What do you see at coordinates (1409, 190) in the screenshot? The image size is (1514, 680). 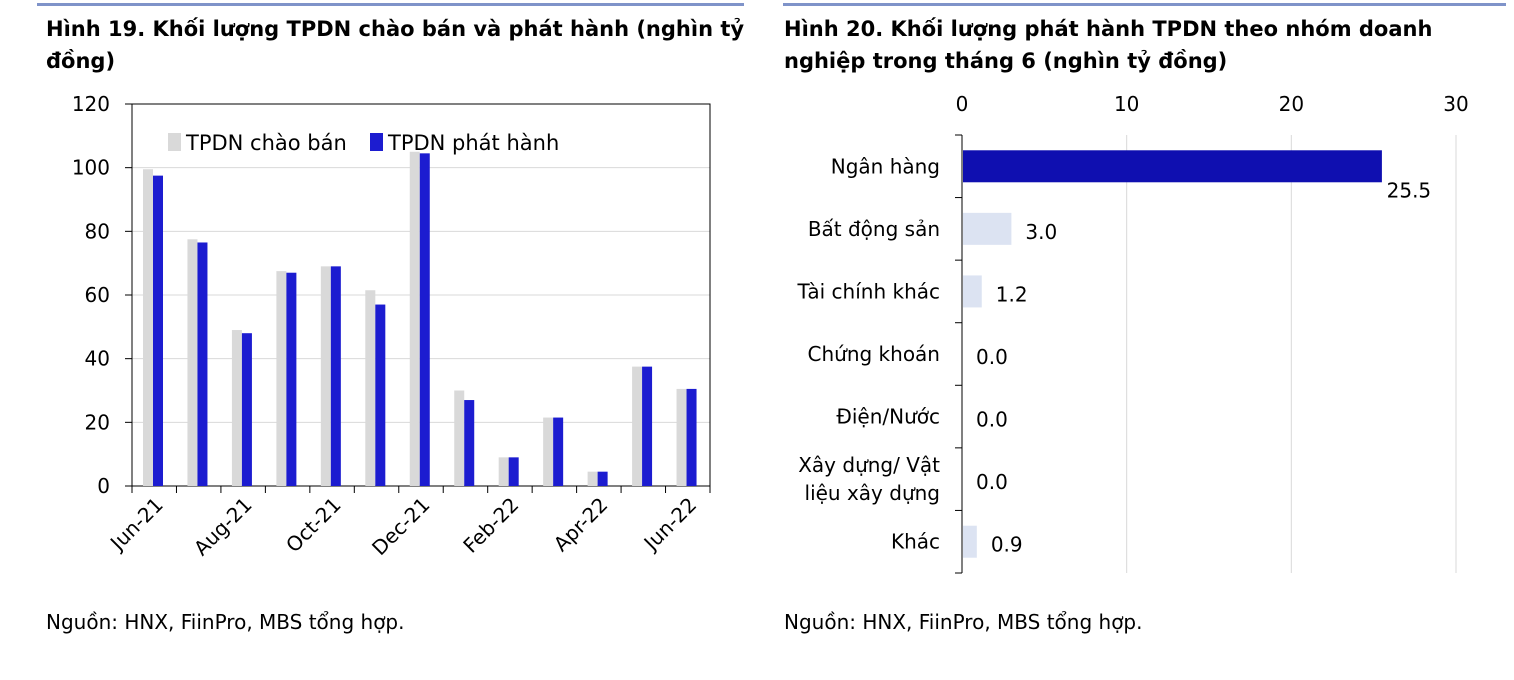 I see `value-label: 25.5` at bounding box center [1409, 190].